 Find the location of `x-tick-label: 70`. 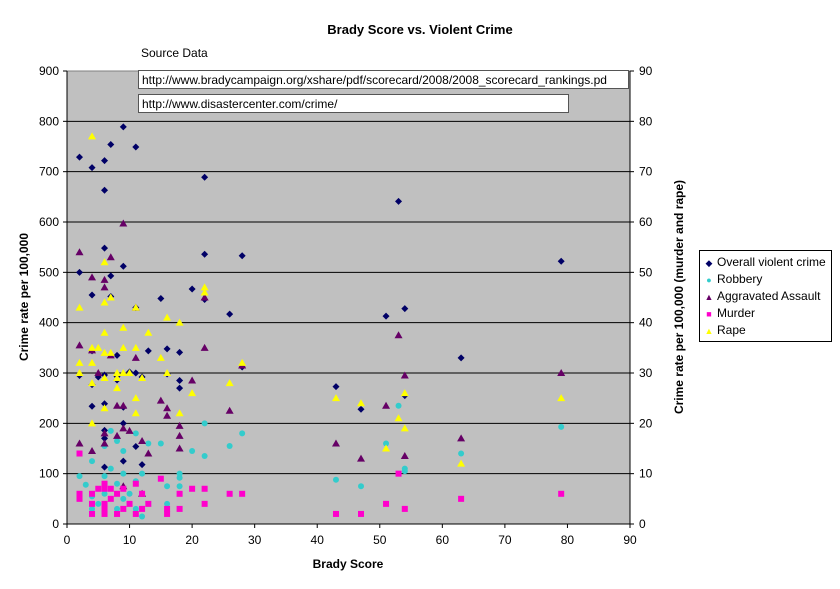

x-tick-label: 70 is located at coordinates (505, 540).